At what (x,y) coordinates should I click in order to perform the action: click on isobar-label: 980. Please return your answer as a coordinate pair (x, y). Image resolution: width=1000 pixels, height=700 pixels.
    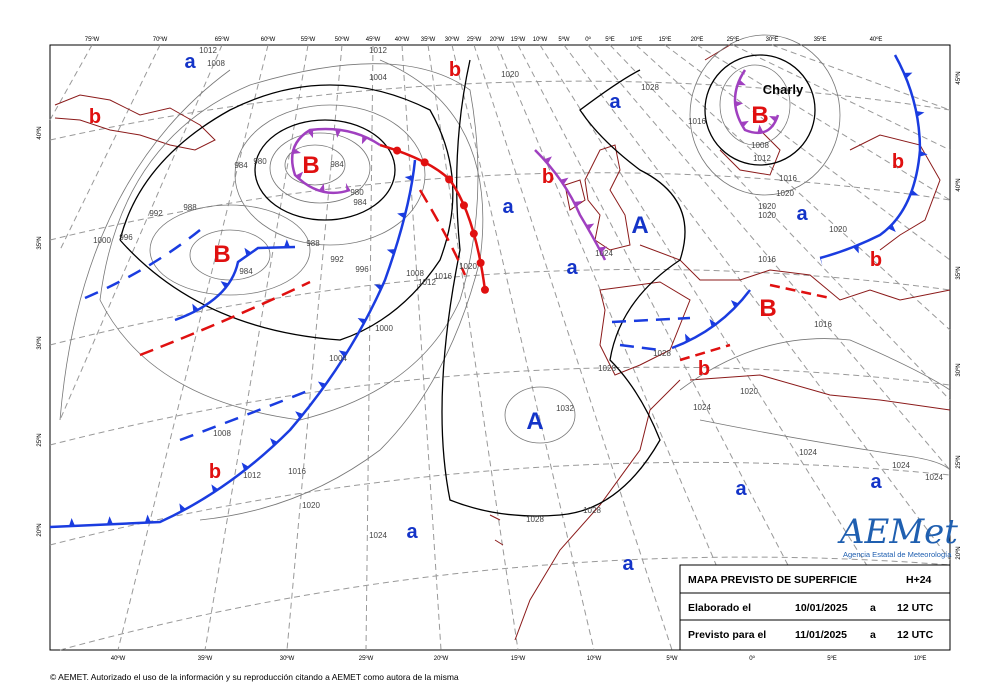
    Looking at the image, I should click on (260, 161).